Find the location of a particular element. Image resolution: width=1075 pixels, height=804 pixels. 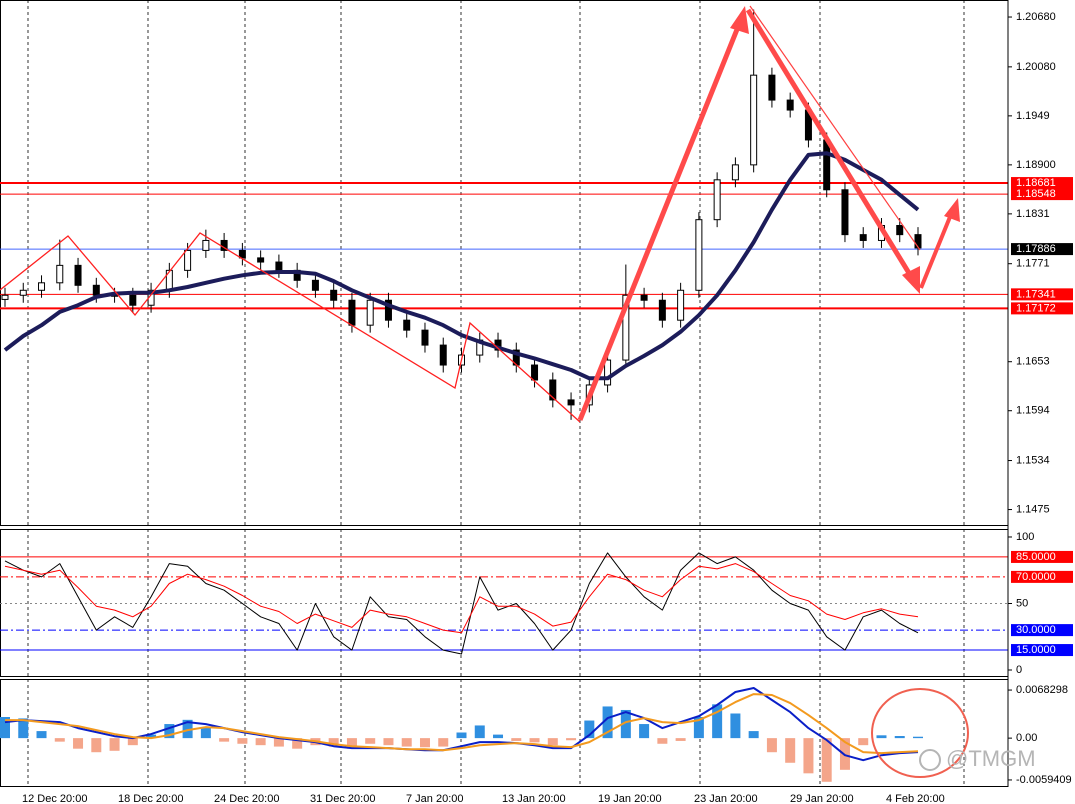

y-tick-label: 0.00 is located at coordinates (1026, 738).